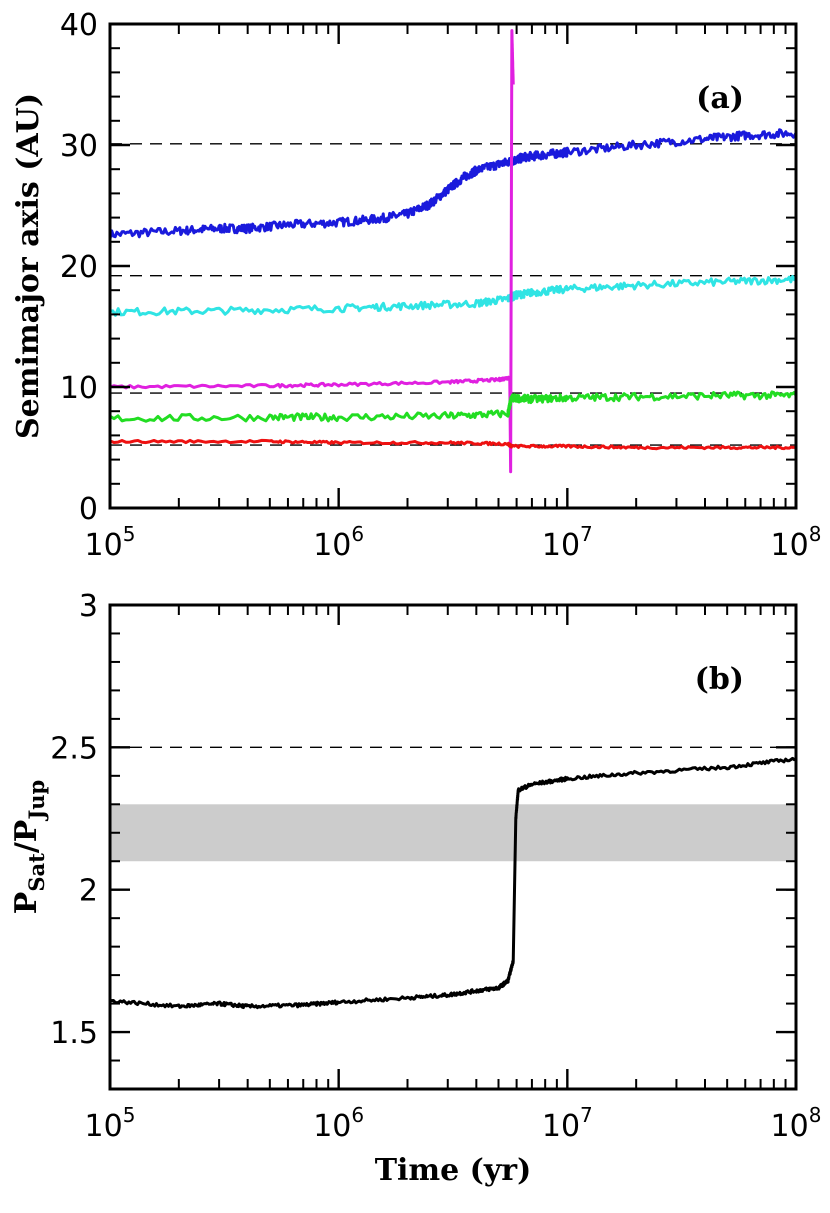 The width and height of the screenshot is (830, 1213). What do you see at coordinates (74, 1033) in the screenshot?
I see `y-tick-label: 1.5` at bounding box center [74, 1033].